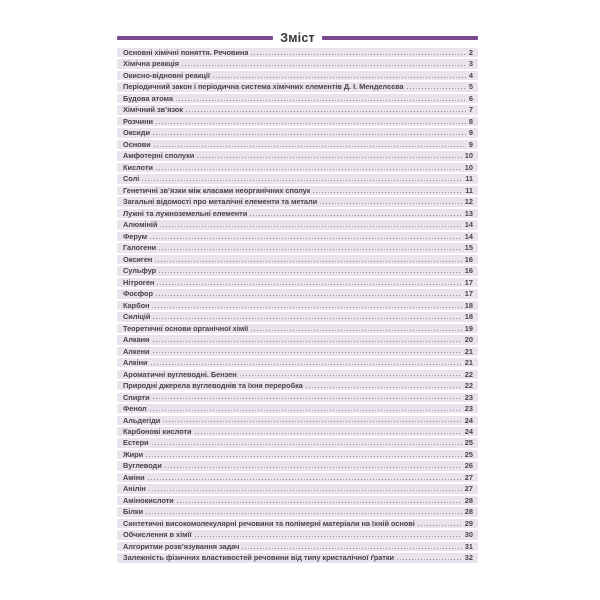  I want to click on toc-entry-title: Алюміній, so click(140, 225).